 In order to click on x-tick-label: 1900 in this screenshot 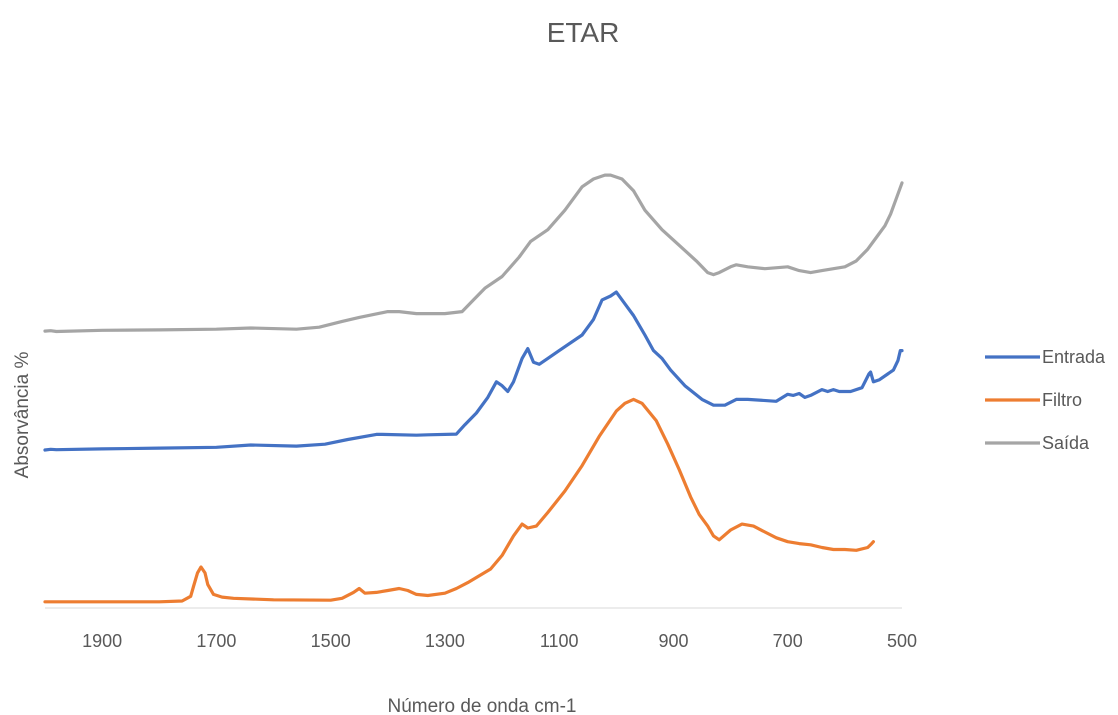, I will do `click(102, 641)`.